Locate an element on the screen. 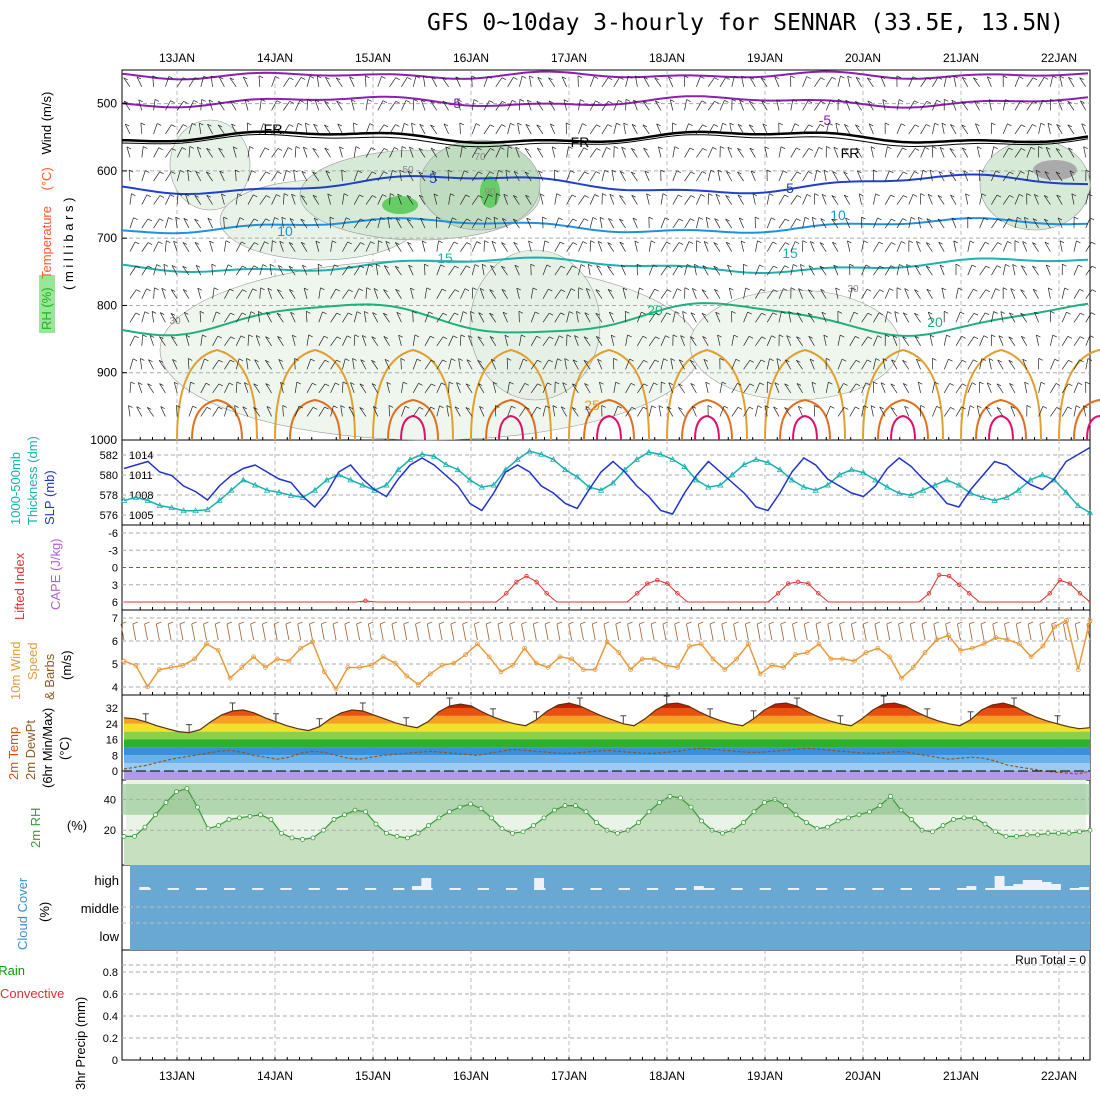 This screenshot has width=1100, height=1100. upper-ylabel-units: ( m i l l i b a r s ) is located at coordinates (68, 244).